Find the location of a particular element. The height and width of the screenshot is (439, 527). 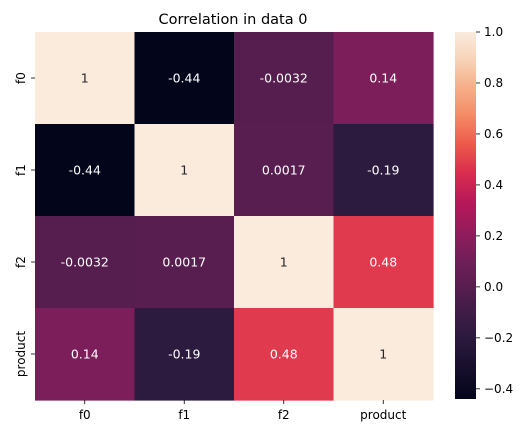

colorbar-tick-label: 0.0 is located at coordinates (493, 287).